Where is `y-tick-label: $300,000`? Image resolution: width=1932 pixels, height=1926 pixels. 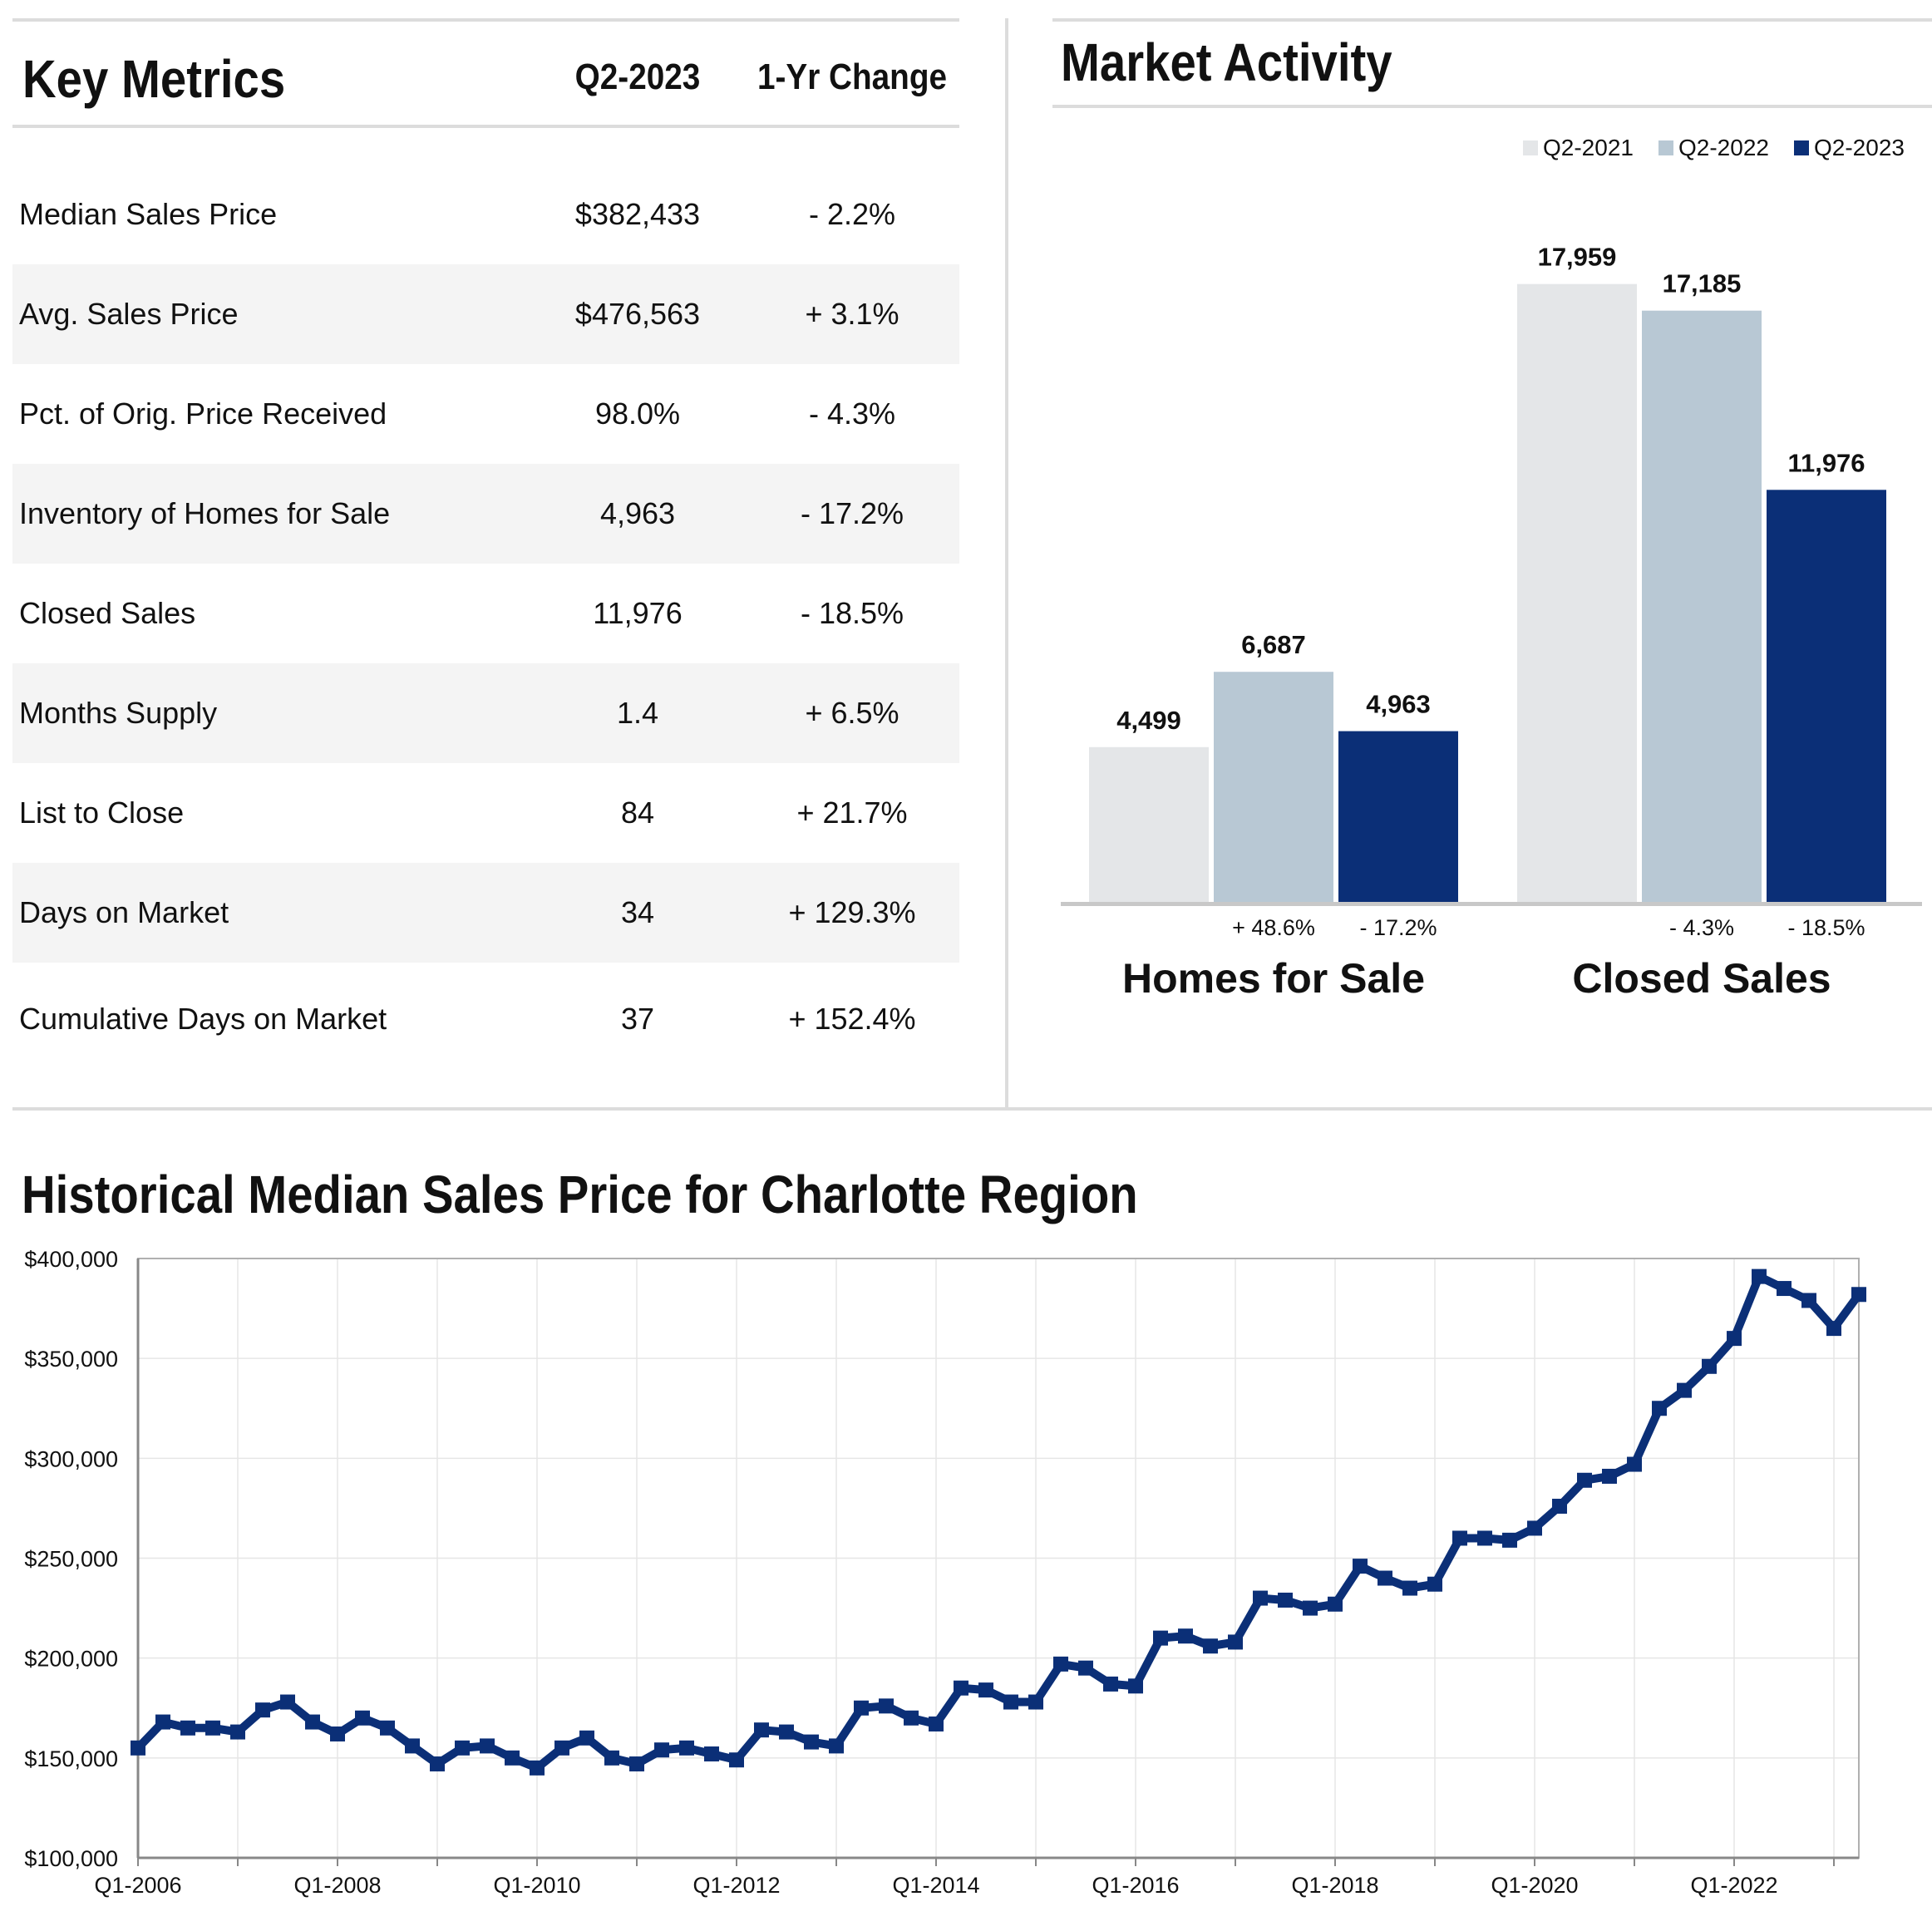 y-tick-label: $300,000 is located at coordinates (71, 1458).